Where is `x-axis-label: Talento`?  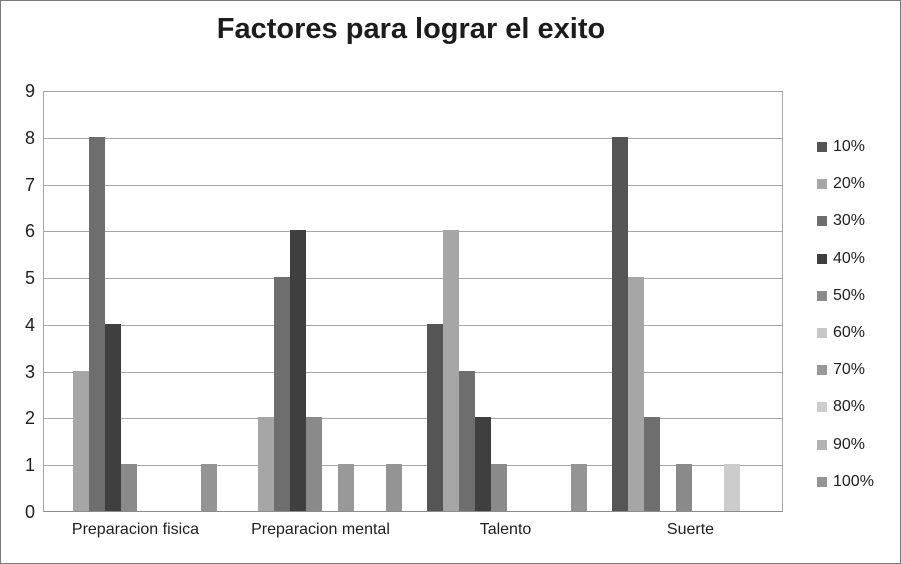
x-axis-label: Talento is located at coordinates (505, 529).